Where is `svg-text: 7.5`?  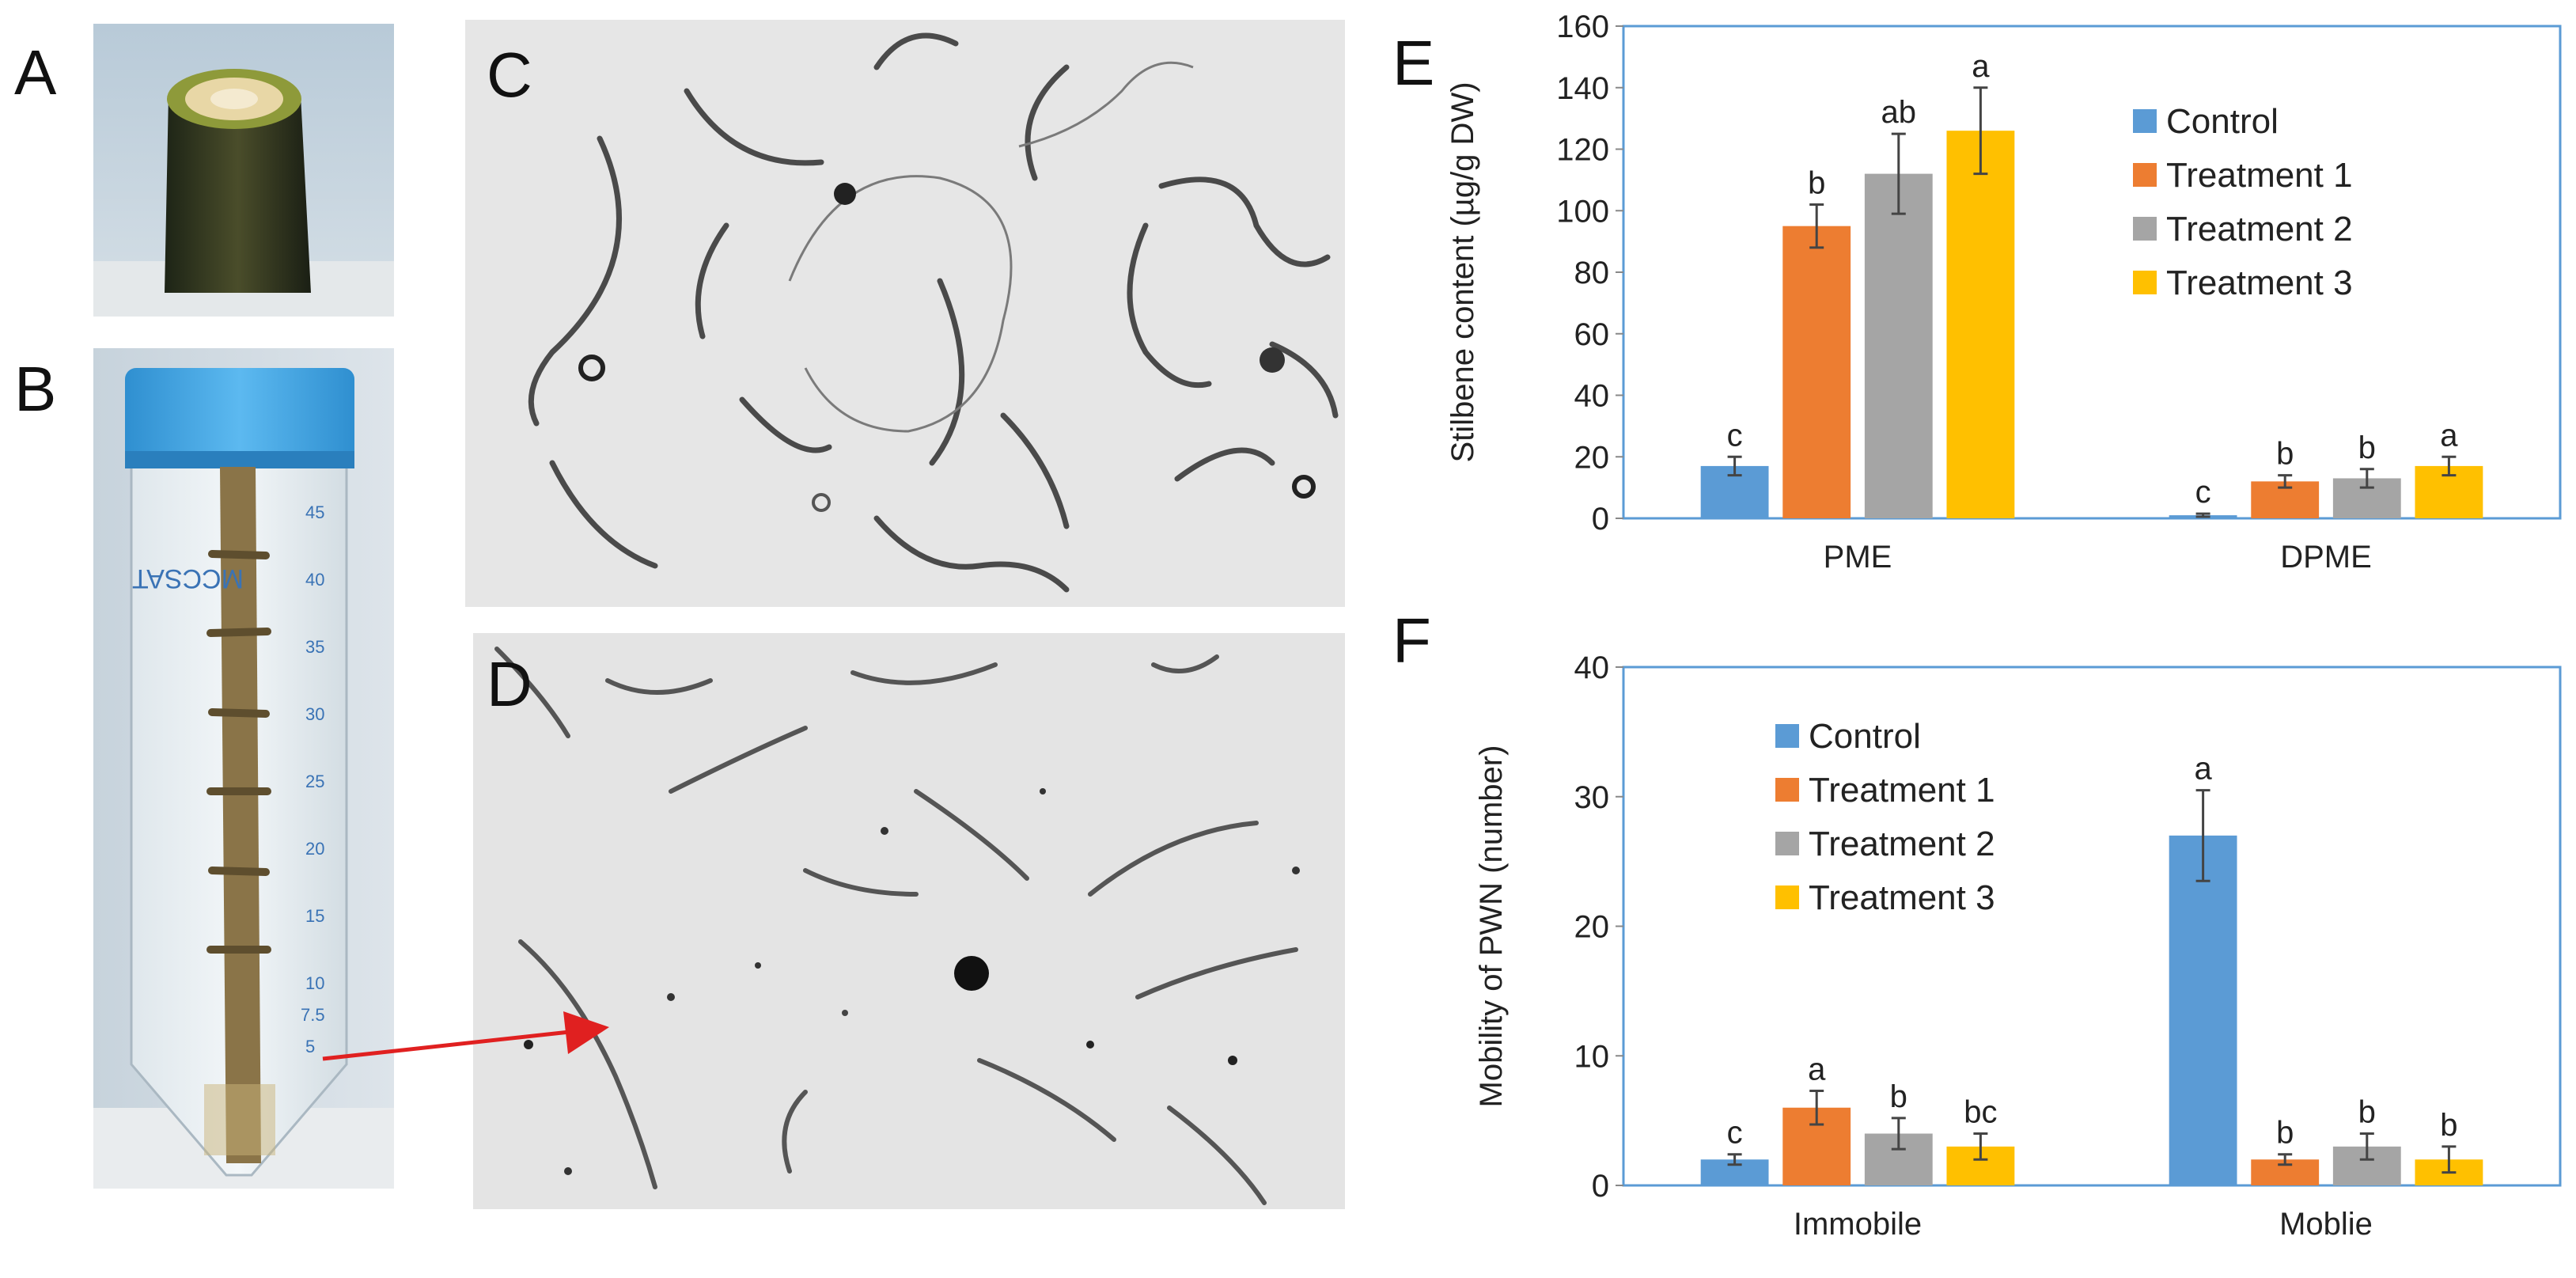
svg-text: 7.5 is located at coordinates (313, 1015).